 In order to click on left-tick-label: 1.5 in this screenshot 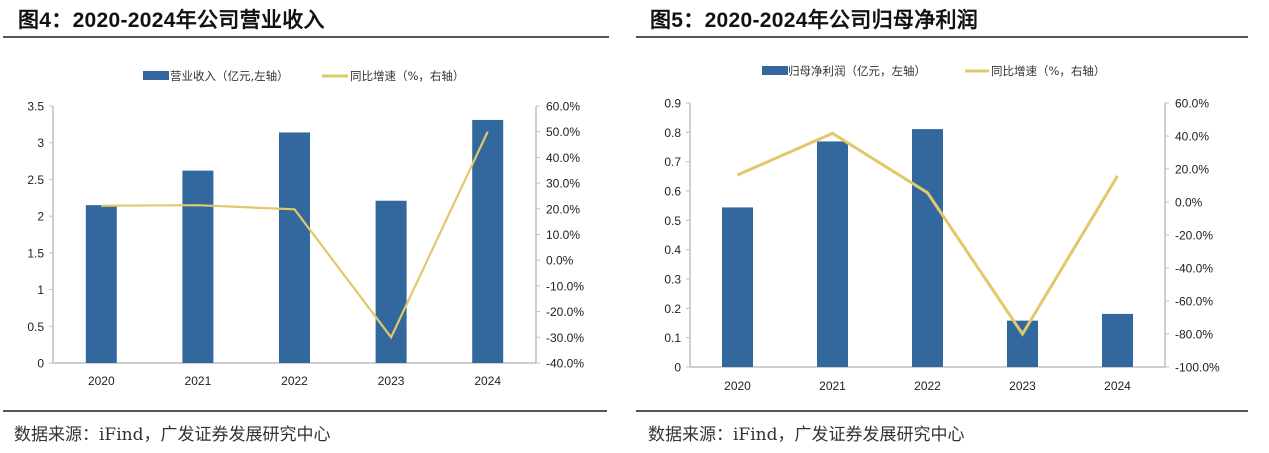, I will do `click(35, 253)`.